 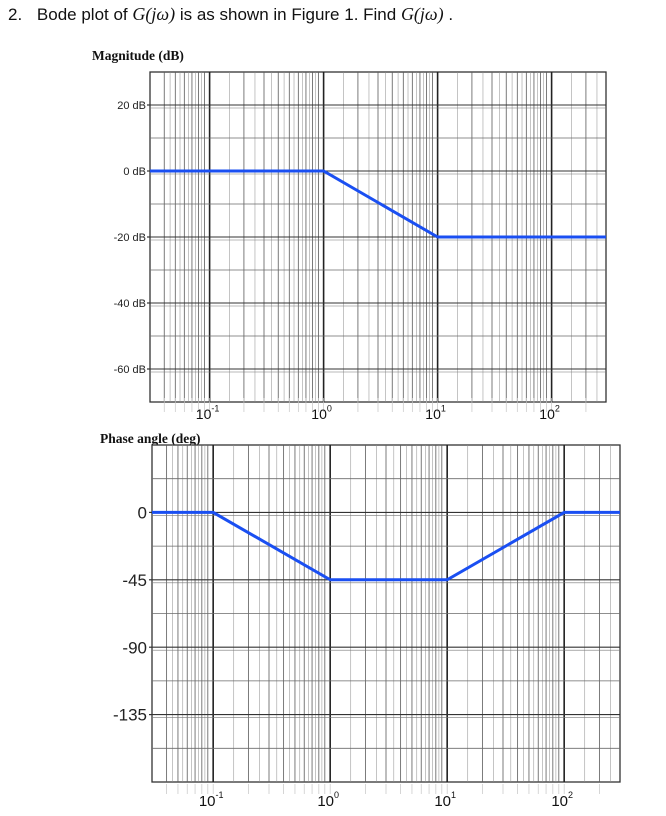 I want to click on y-tick-label: -20 dB, so click(x=130, y=238).